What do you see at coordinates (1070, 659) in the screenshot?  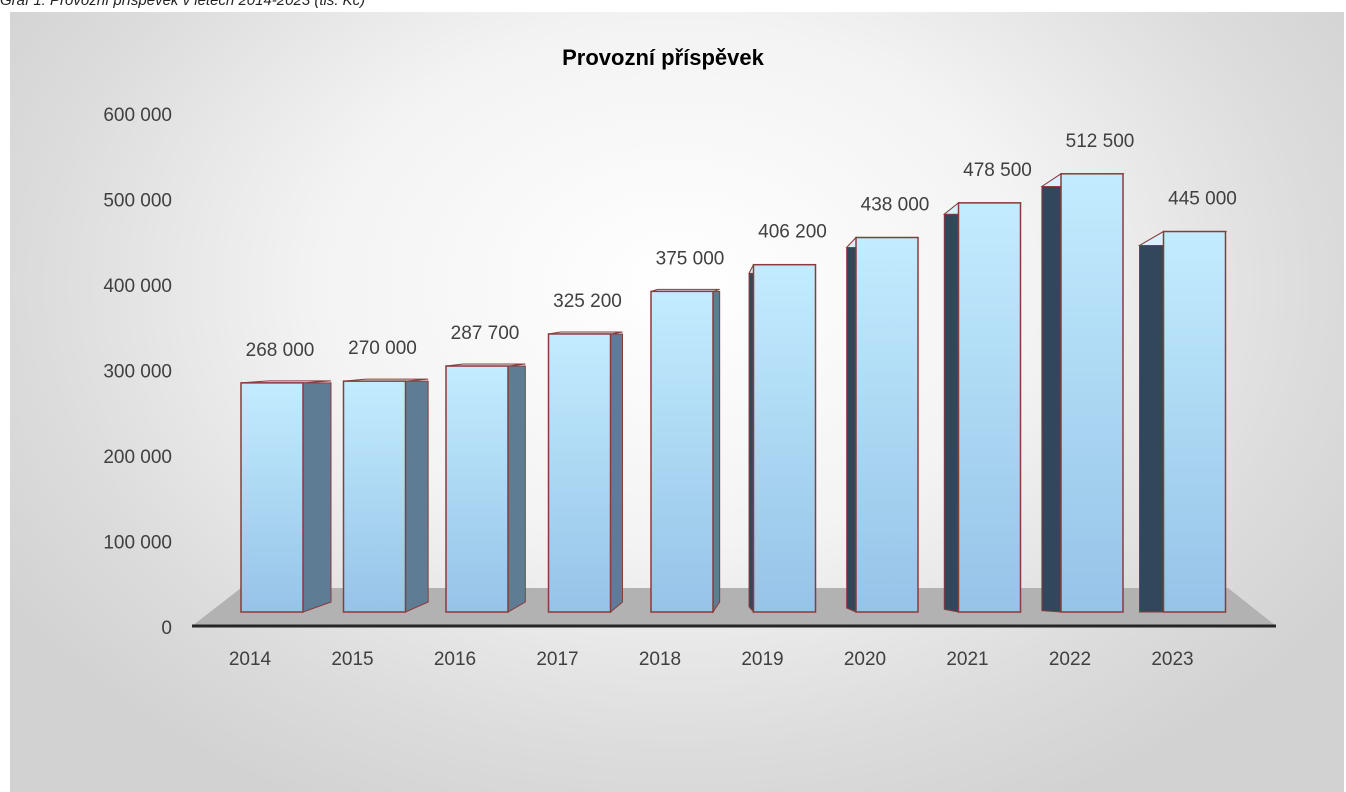 I see `x-tick-label: 2022` at bounding box center [1070, 659].